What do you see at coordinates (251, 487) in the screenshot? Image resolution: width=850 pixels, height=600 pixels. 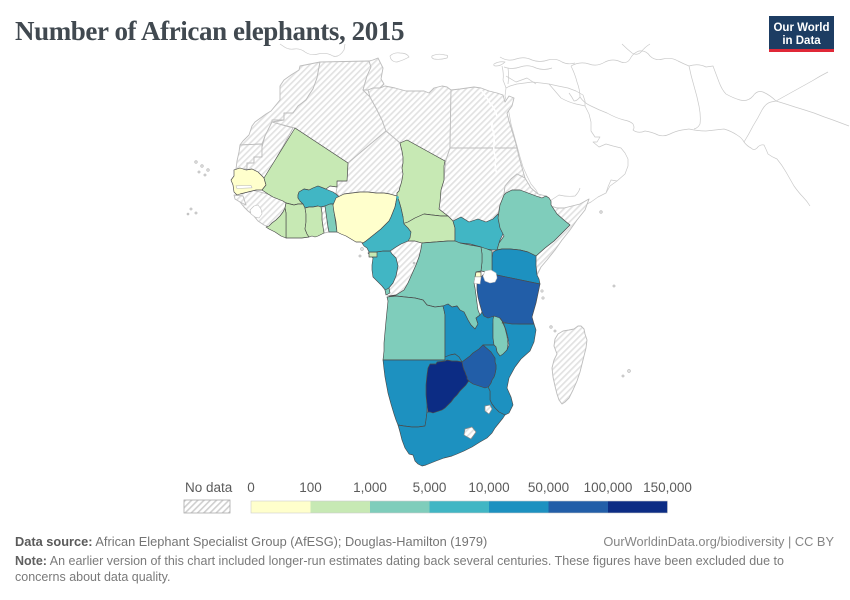 I see `svg-text: 0` at bounding box center [251, 487].